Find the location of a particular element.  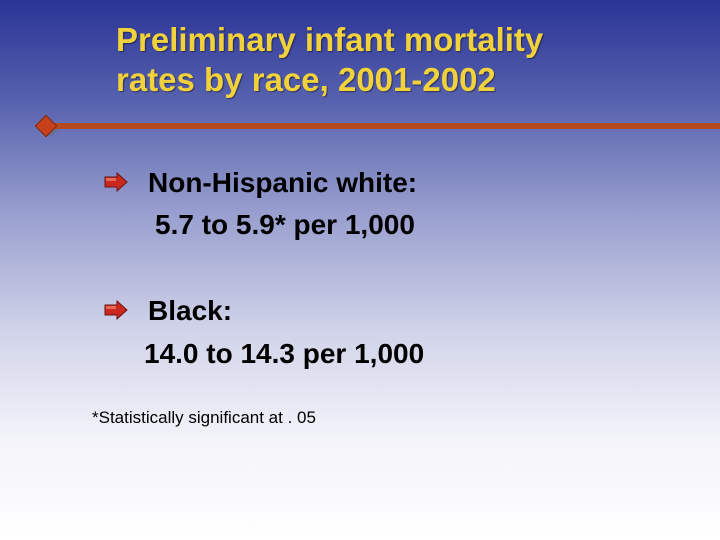

item-label-black: Black: is located at coordinates (190, 310).